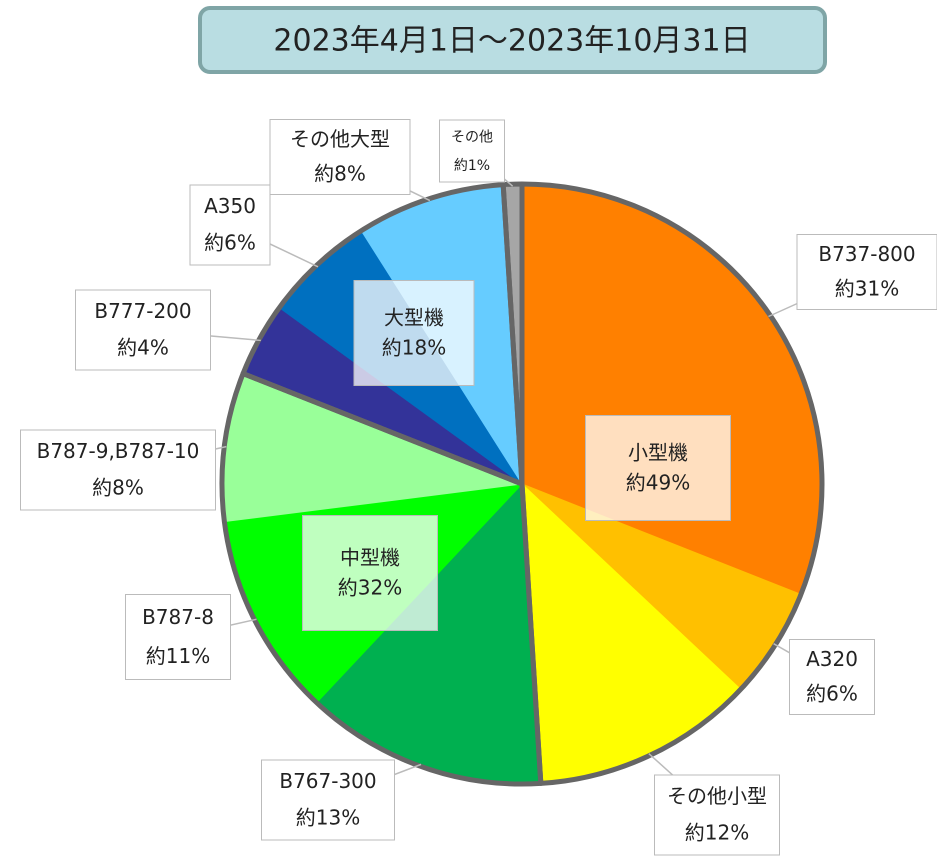 This screenshot has height=857, width=937. What do you see at coordinates (717, 833) in the screenshot?
I see `slice-value-label: 約12%` at bounding box center [717, 833].